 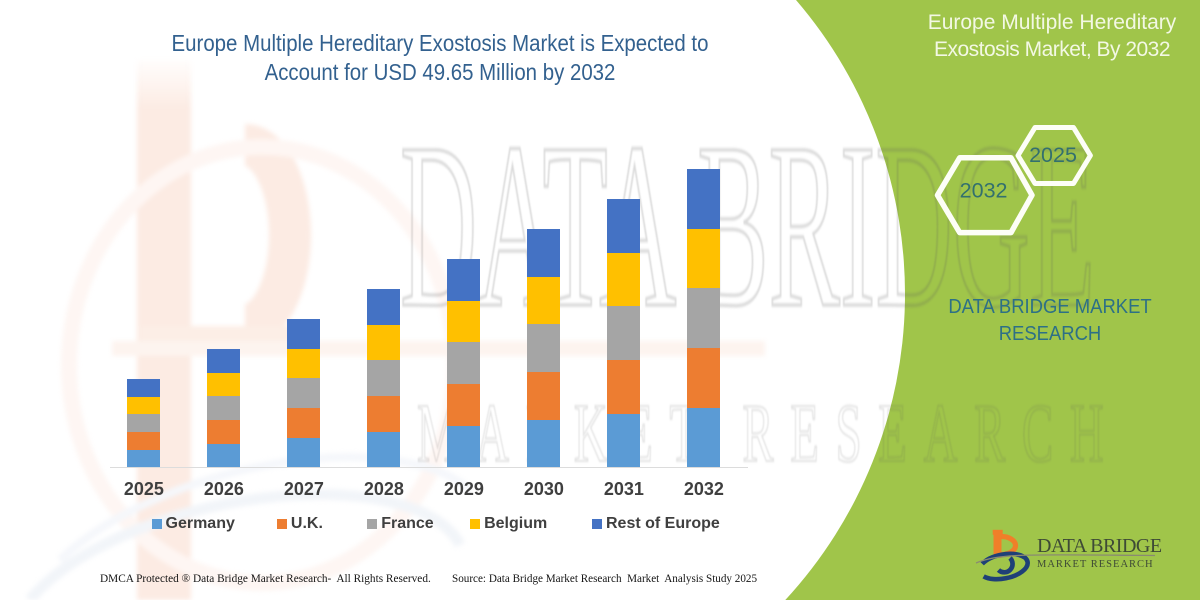 I want to click on svg-text: MARKET RESEARCH, so click(x=1095, y=564).